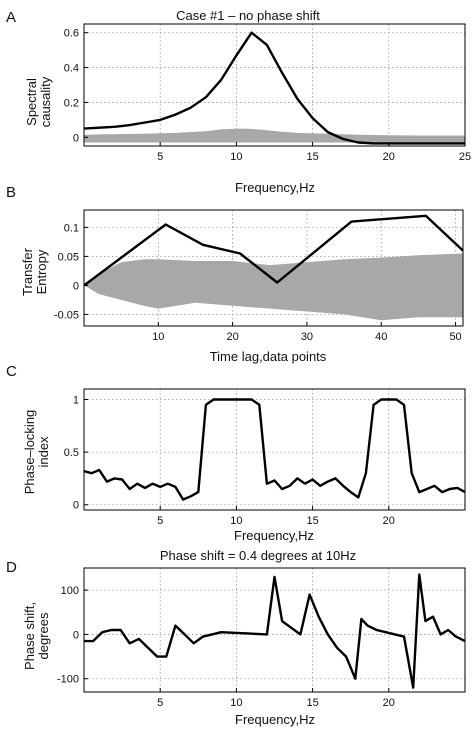 This screenshot has height=732, width=474. What do you see at coordinates (236, 521) in the screenshot?
I see `panel-c-xtick-label: 10` at bounding box center [236, 521].